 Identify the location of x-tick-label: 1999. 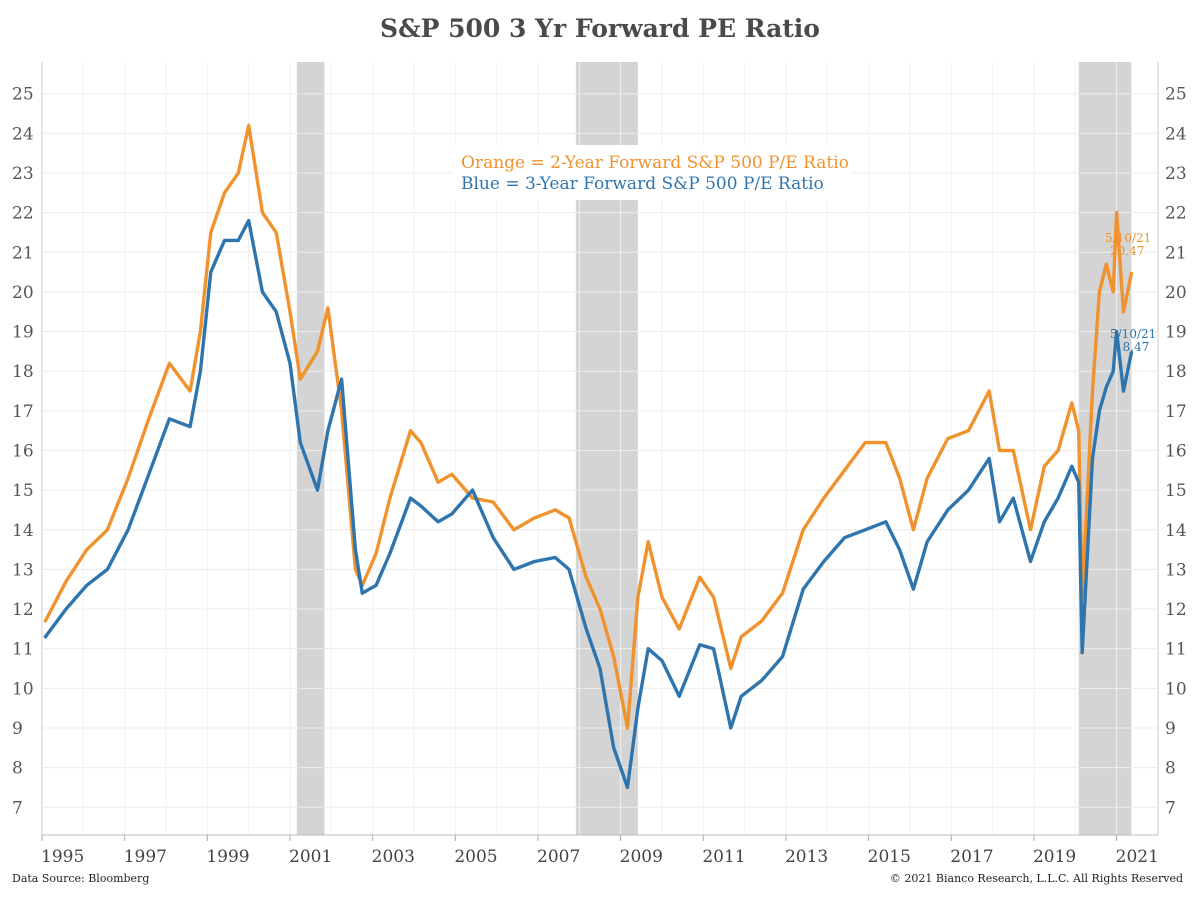
(227, 857).